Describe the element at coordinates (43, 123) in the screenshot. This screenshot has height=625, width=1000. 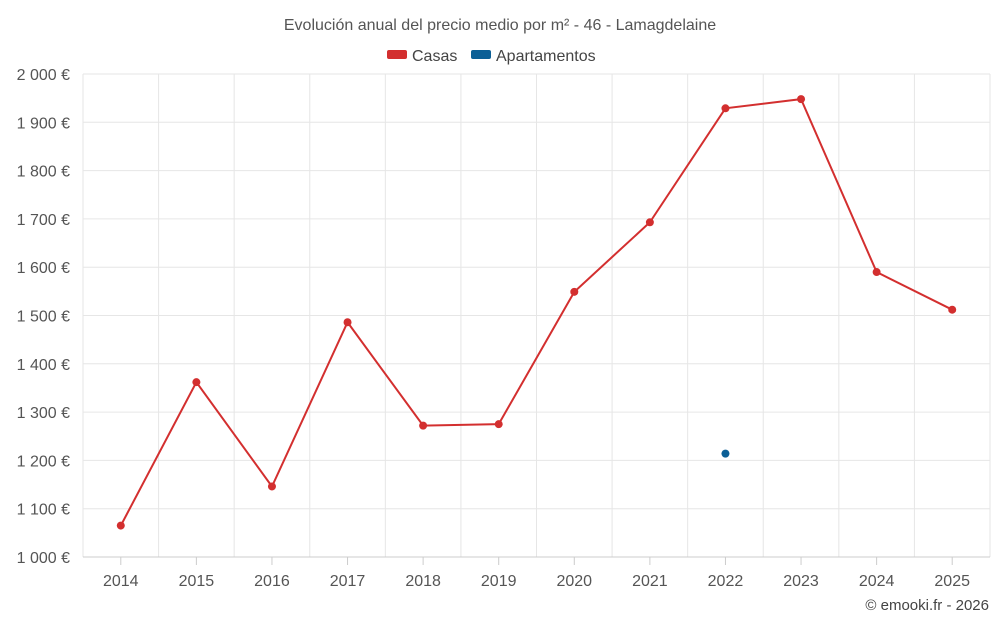
I see `y-tick-label: 1 900 €` at that location.